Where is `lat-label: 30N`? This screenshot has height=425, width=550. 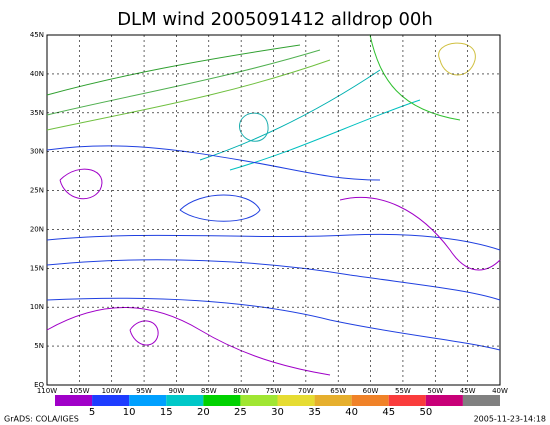 lat-label: 30N is located at coordinates (37, 152).